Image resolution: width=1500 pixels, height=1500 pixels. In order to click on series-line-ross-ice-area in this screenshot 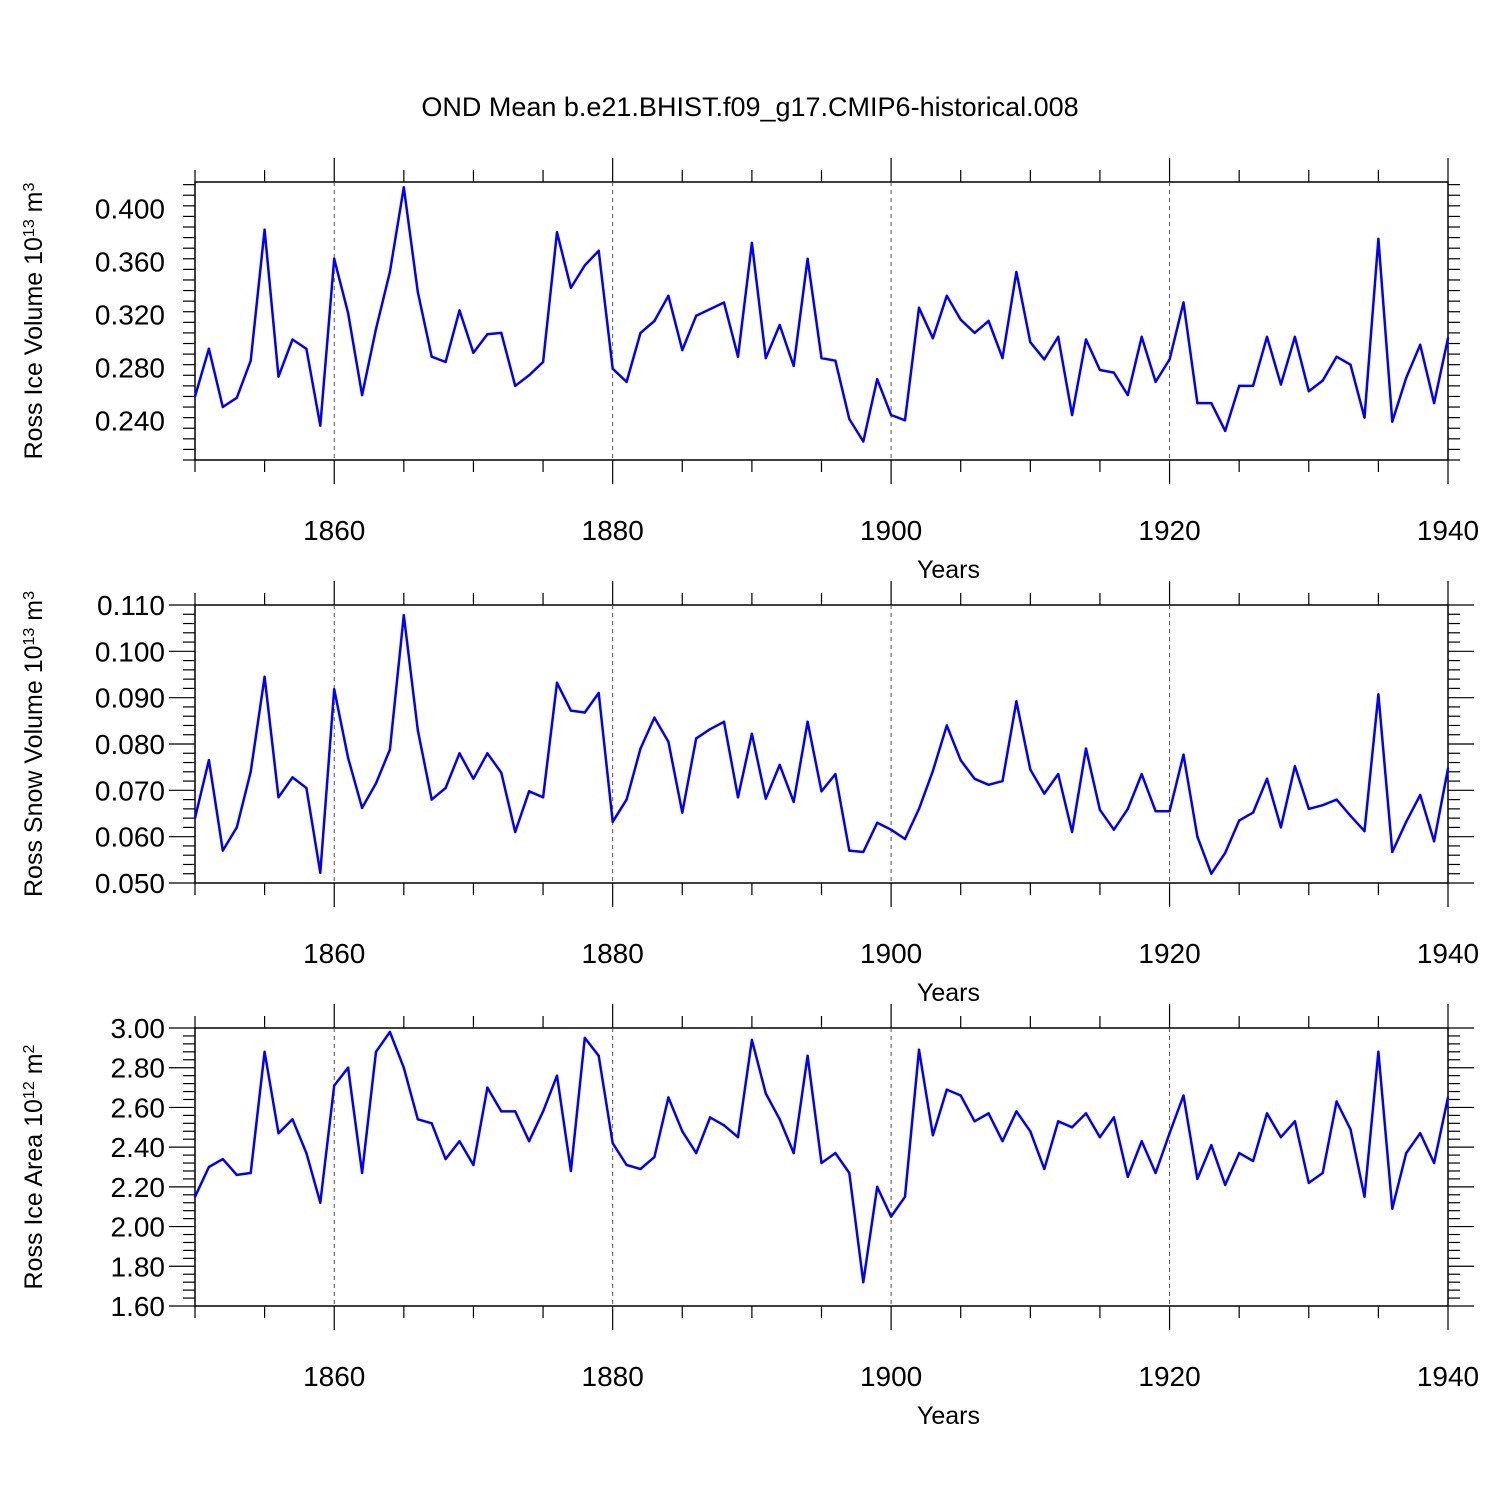, I will do `click(821, 1157)`.